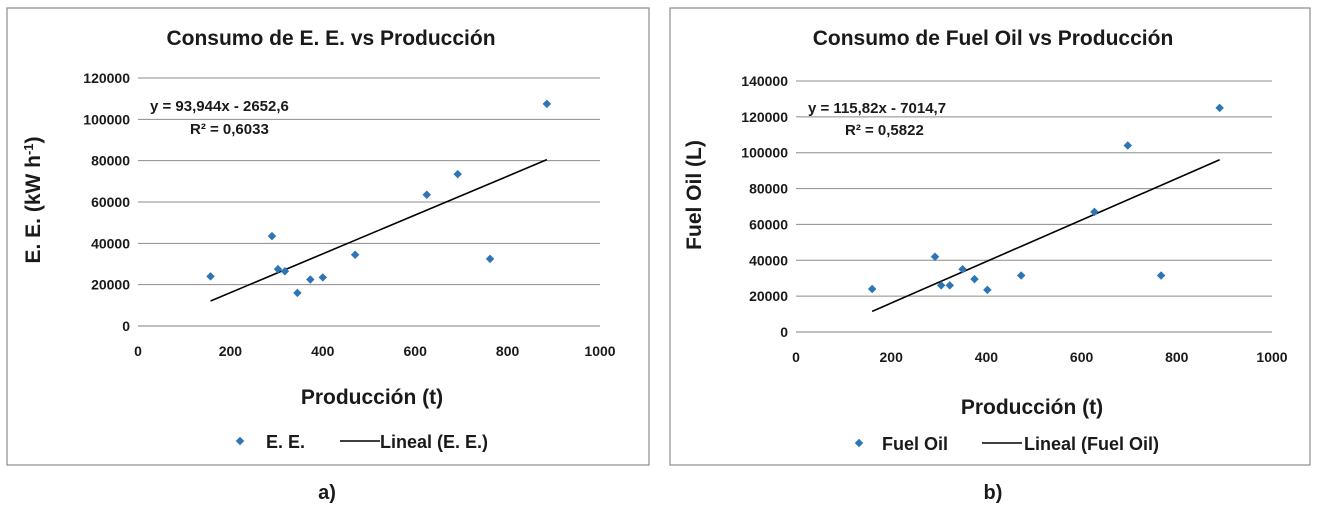 The height and width of the screenshot is (516, 1318). I want to click on chart-a-y-axis-title-main: E. E. (kW h, so click(33, 209).